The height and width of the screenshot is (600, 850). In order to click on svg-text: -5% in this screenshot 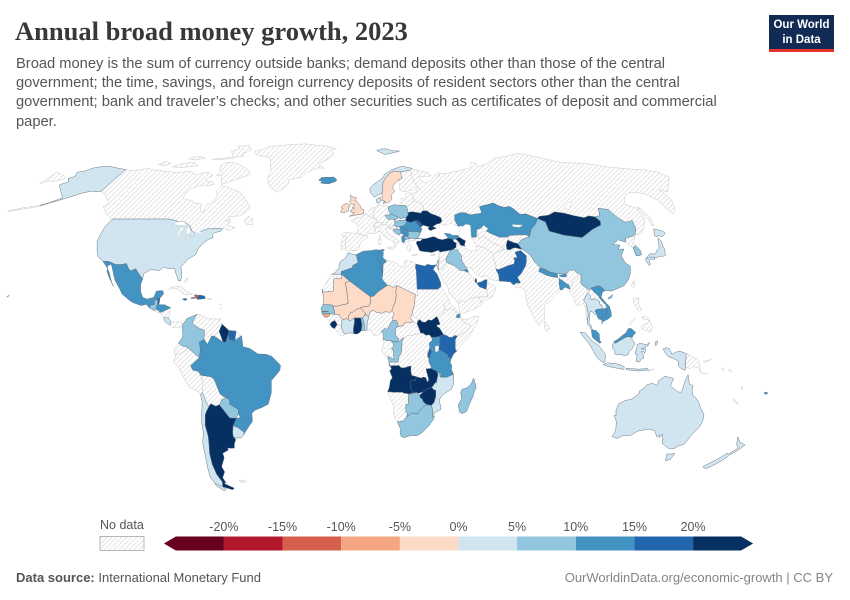, I will do `click(400, 527)`.